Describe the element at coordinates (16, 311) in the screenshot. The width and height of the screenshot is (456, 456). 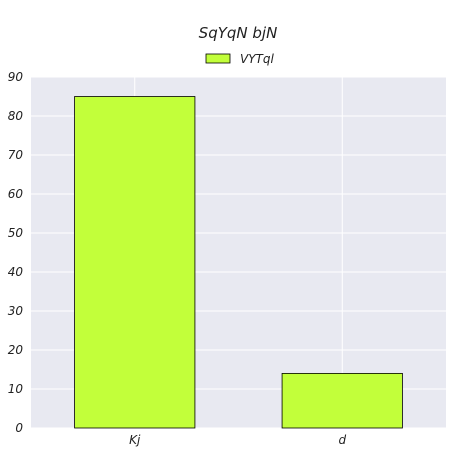
I see `y-tick-label: 30` at that location.